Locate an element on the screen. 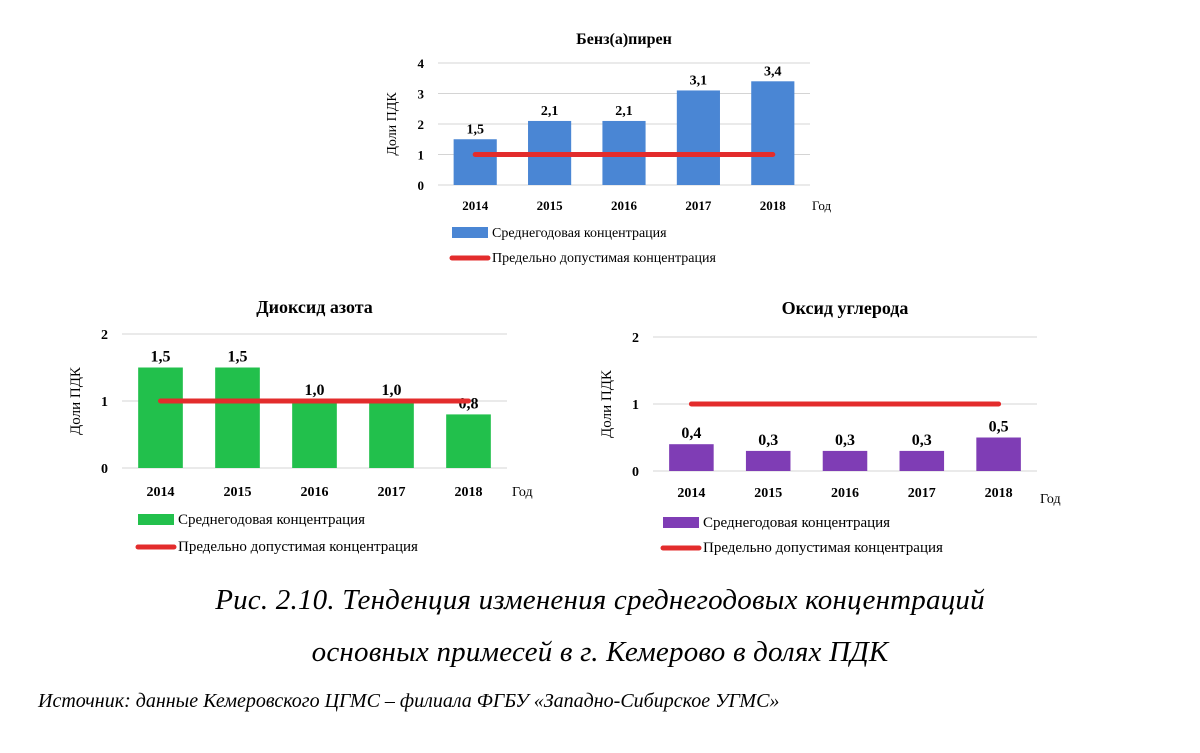 This screenshot has height=753, width=1200. bar-value-label: 0,8 is located at coordinates (469, 403).